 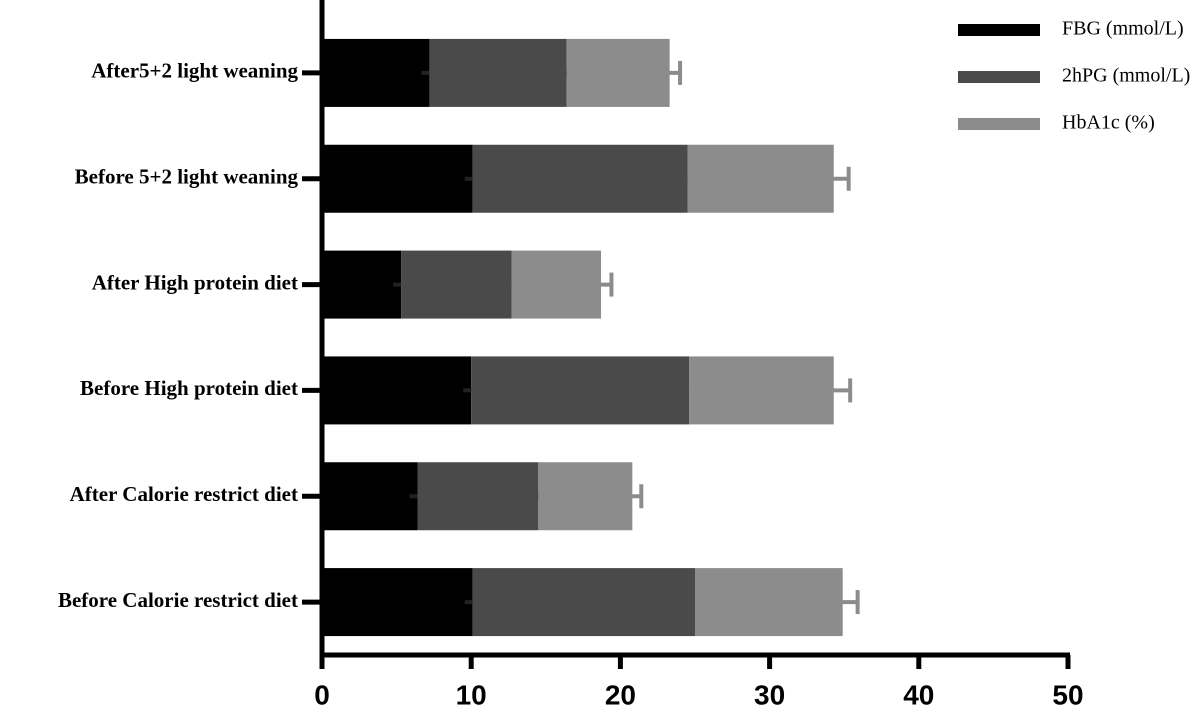 I want to click on x-tick-label: 40, so click(x=918, y=694).